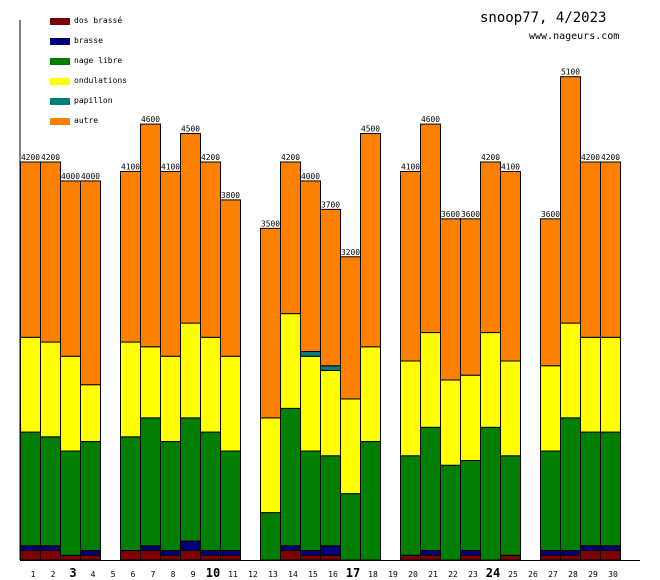 The width and height of the screenshot is (660, 580). Describe the element at coordinates (270, 223) in the screenshot. I see `total-label: 3500` at that location.